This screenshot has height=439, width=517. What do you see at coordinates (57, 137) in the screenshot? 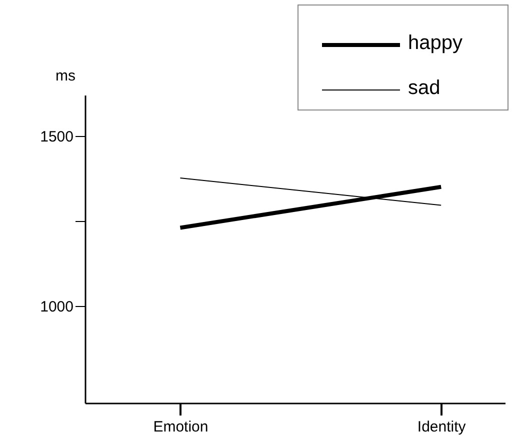
I see `y-tick-label: 1500` at bounding box center [57, 137].